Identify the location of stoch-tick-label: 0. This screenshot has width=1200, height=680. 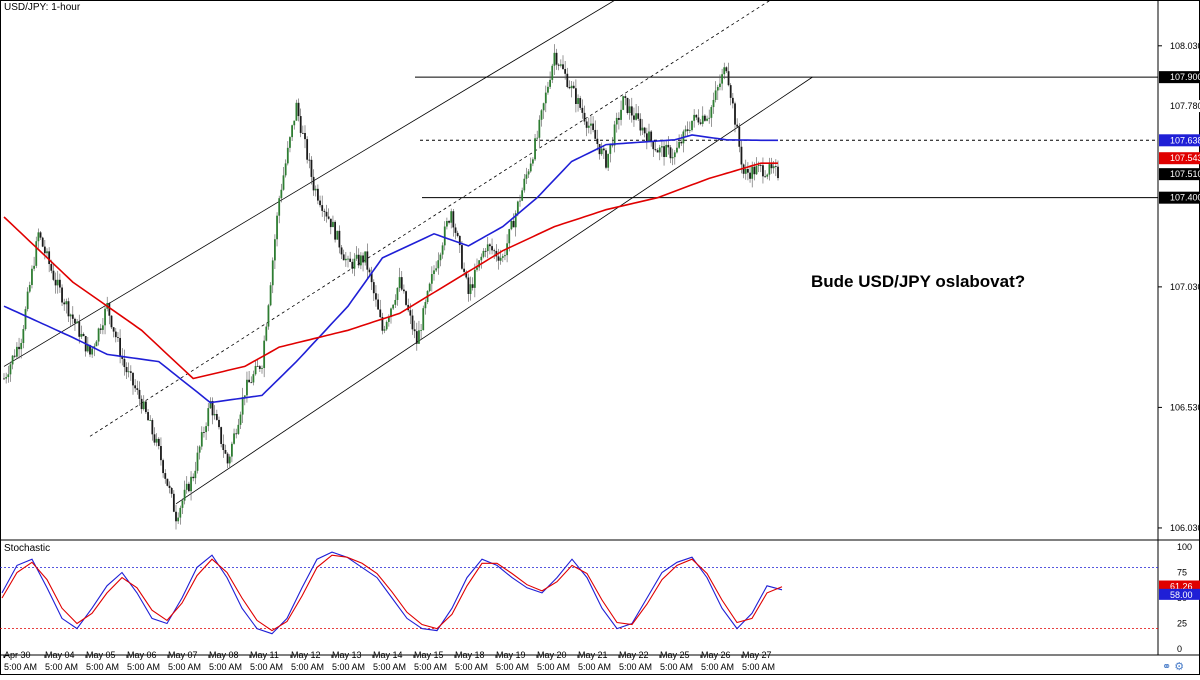
(1179, 649).